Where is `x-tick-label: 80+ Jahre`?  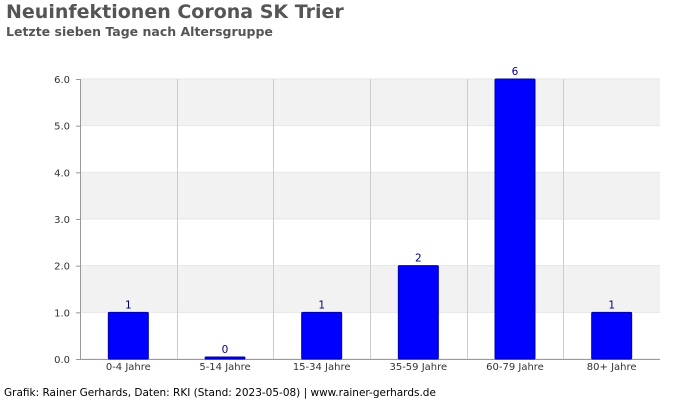 x-tick-label: 80+ Jahre is located at coordinates (612, 367).